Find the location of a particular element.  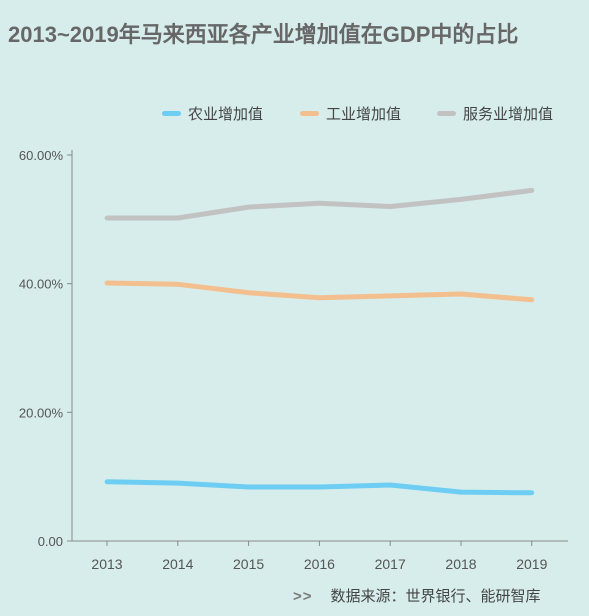

source-prefix: >> is located at coordinates (303, 596).